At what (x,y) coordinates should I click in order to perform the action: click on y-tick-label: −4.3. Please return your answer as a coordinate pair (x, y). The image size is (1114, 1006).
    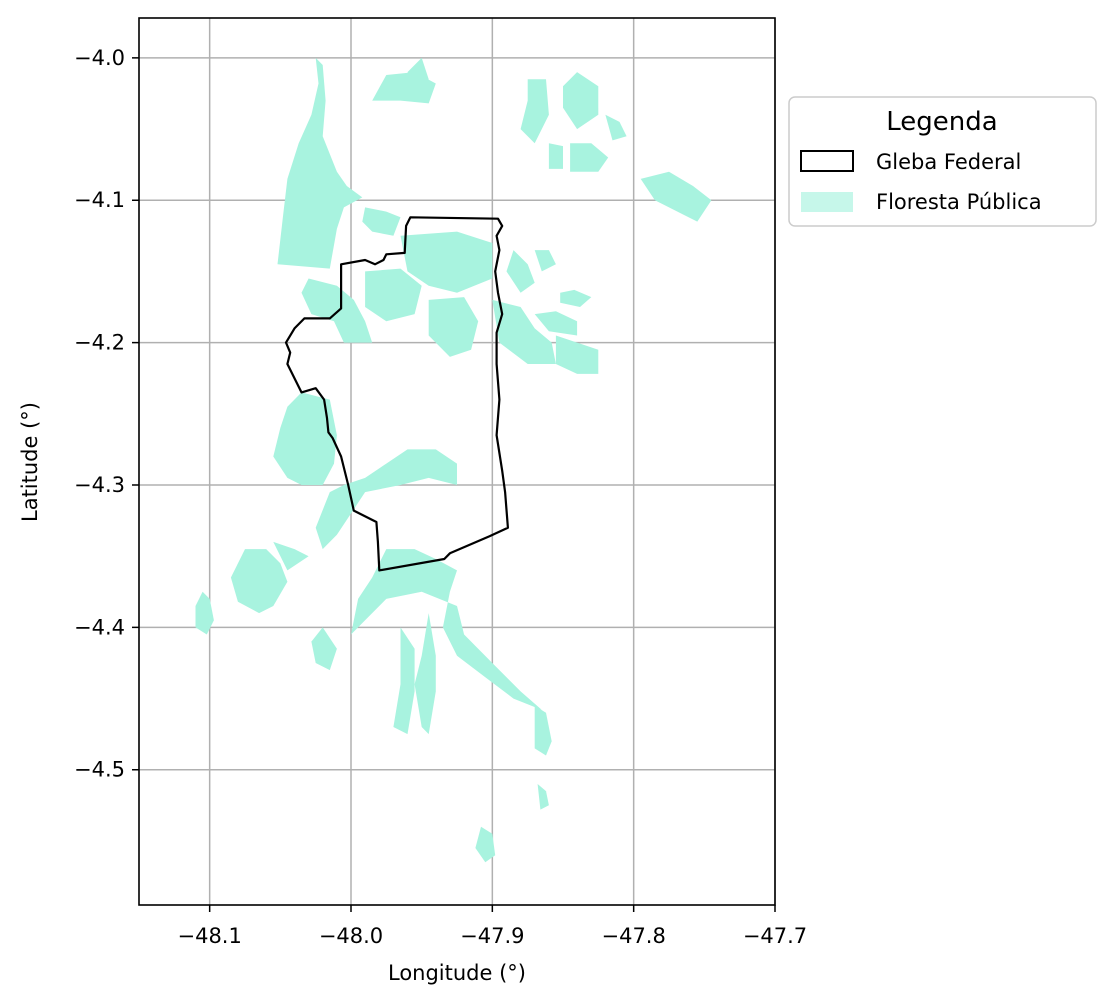
    Looking at the image, I should click on (99, 485).